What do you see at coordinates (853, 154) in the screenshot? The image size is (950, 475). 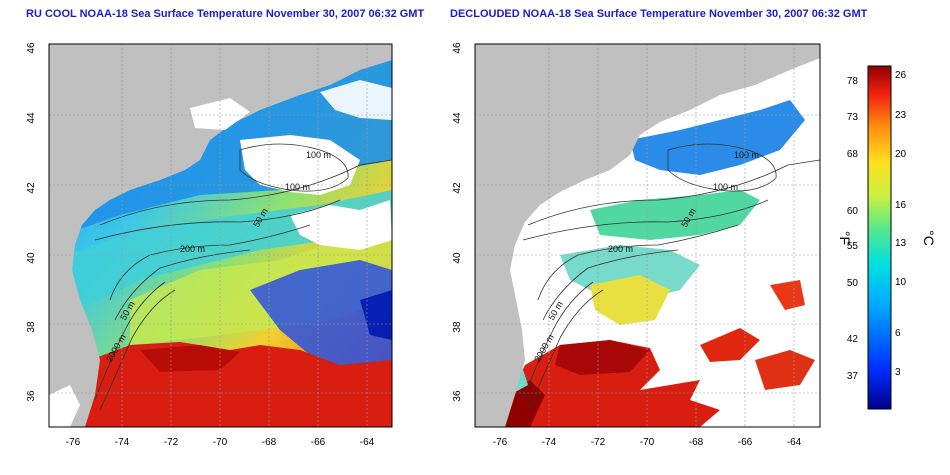 I see `fahrenheit-tick: 68` at bounding box center [853, 154].